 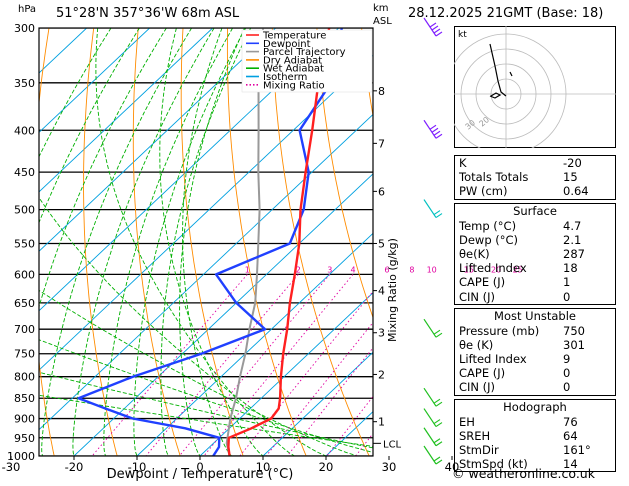 I want to click on index-value: 15, so click(x=570, y=177).